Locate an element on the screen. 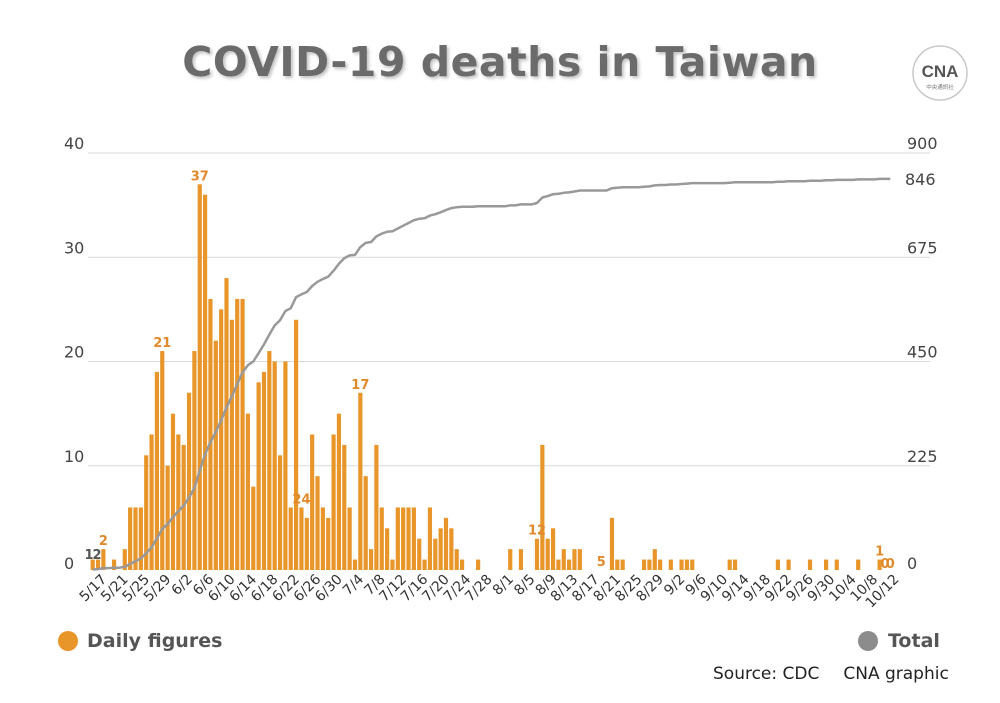 The height and width of the screenshot is (703, 1000). right-tick-label: 225 is located at coordinates (922, 456).